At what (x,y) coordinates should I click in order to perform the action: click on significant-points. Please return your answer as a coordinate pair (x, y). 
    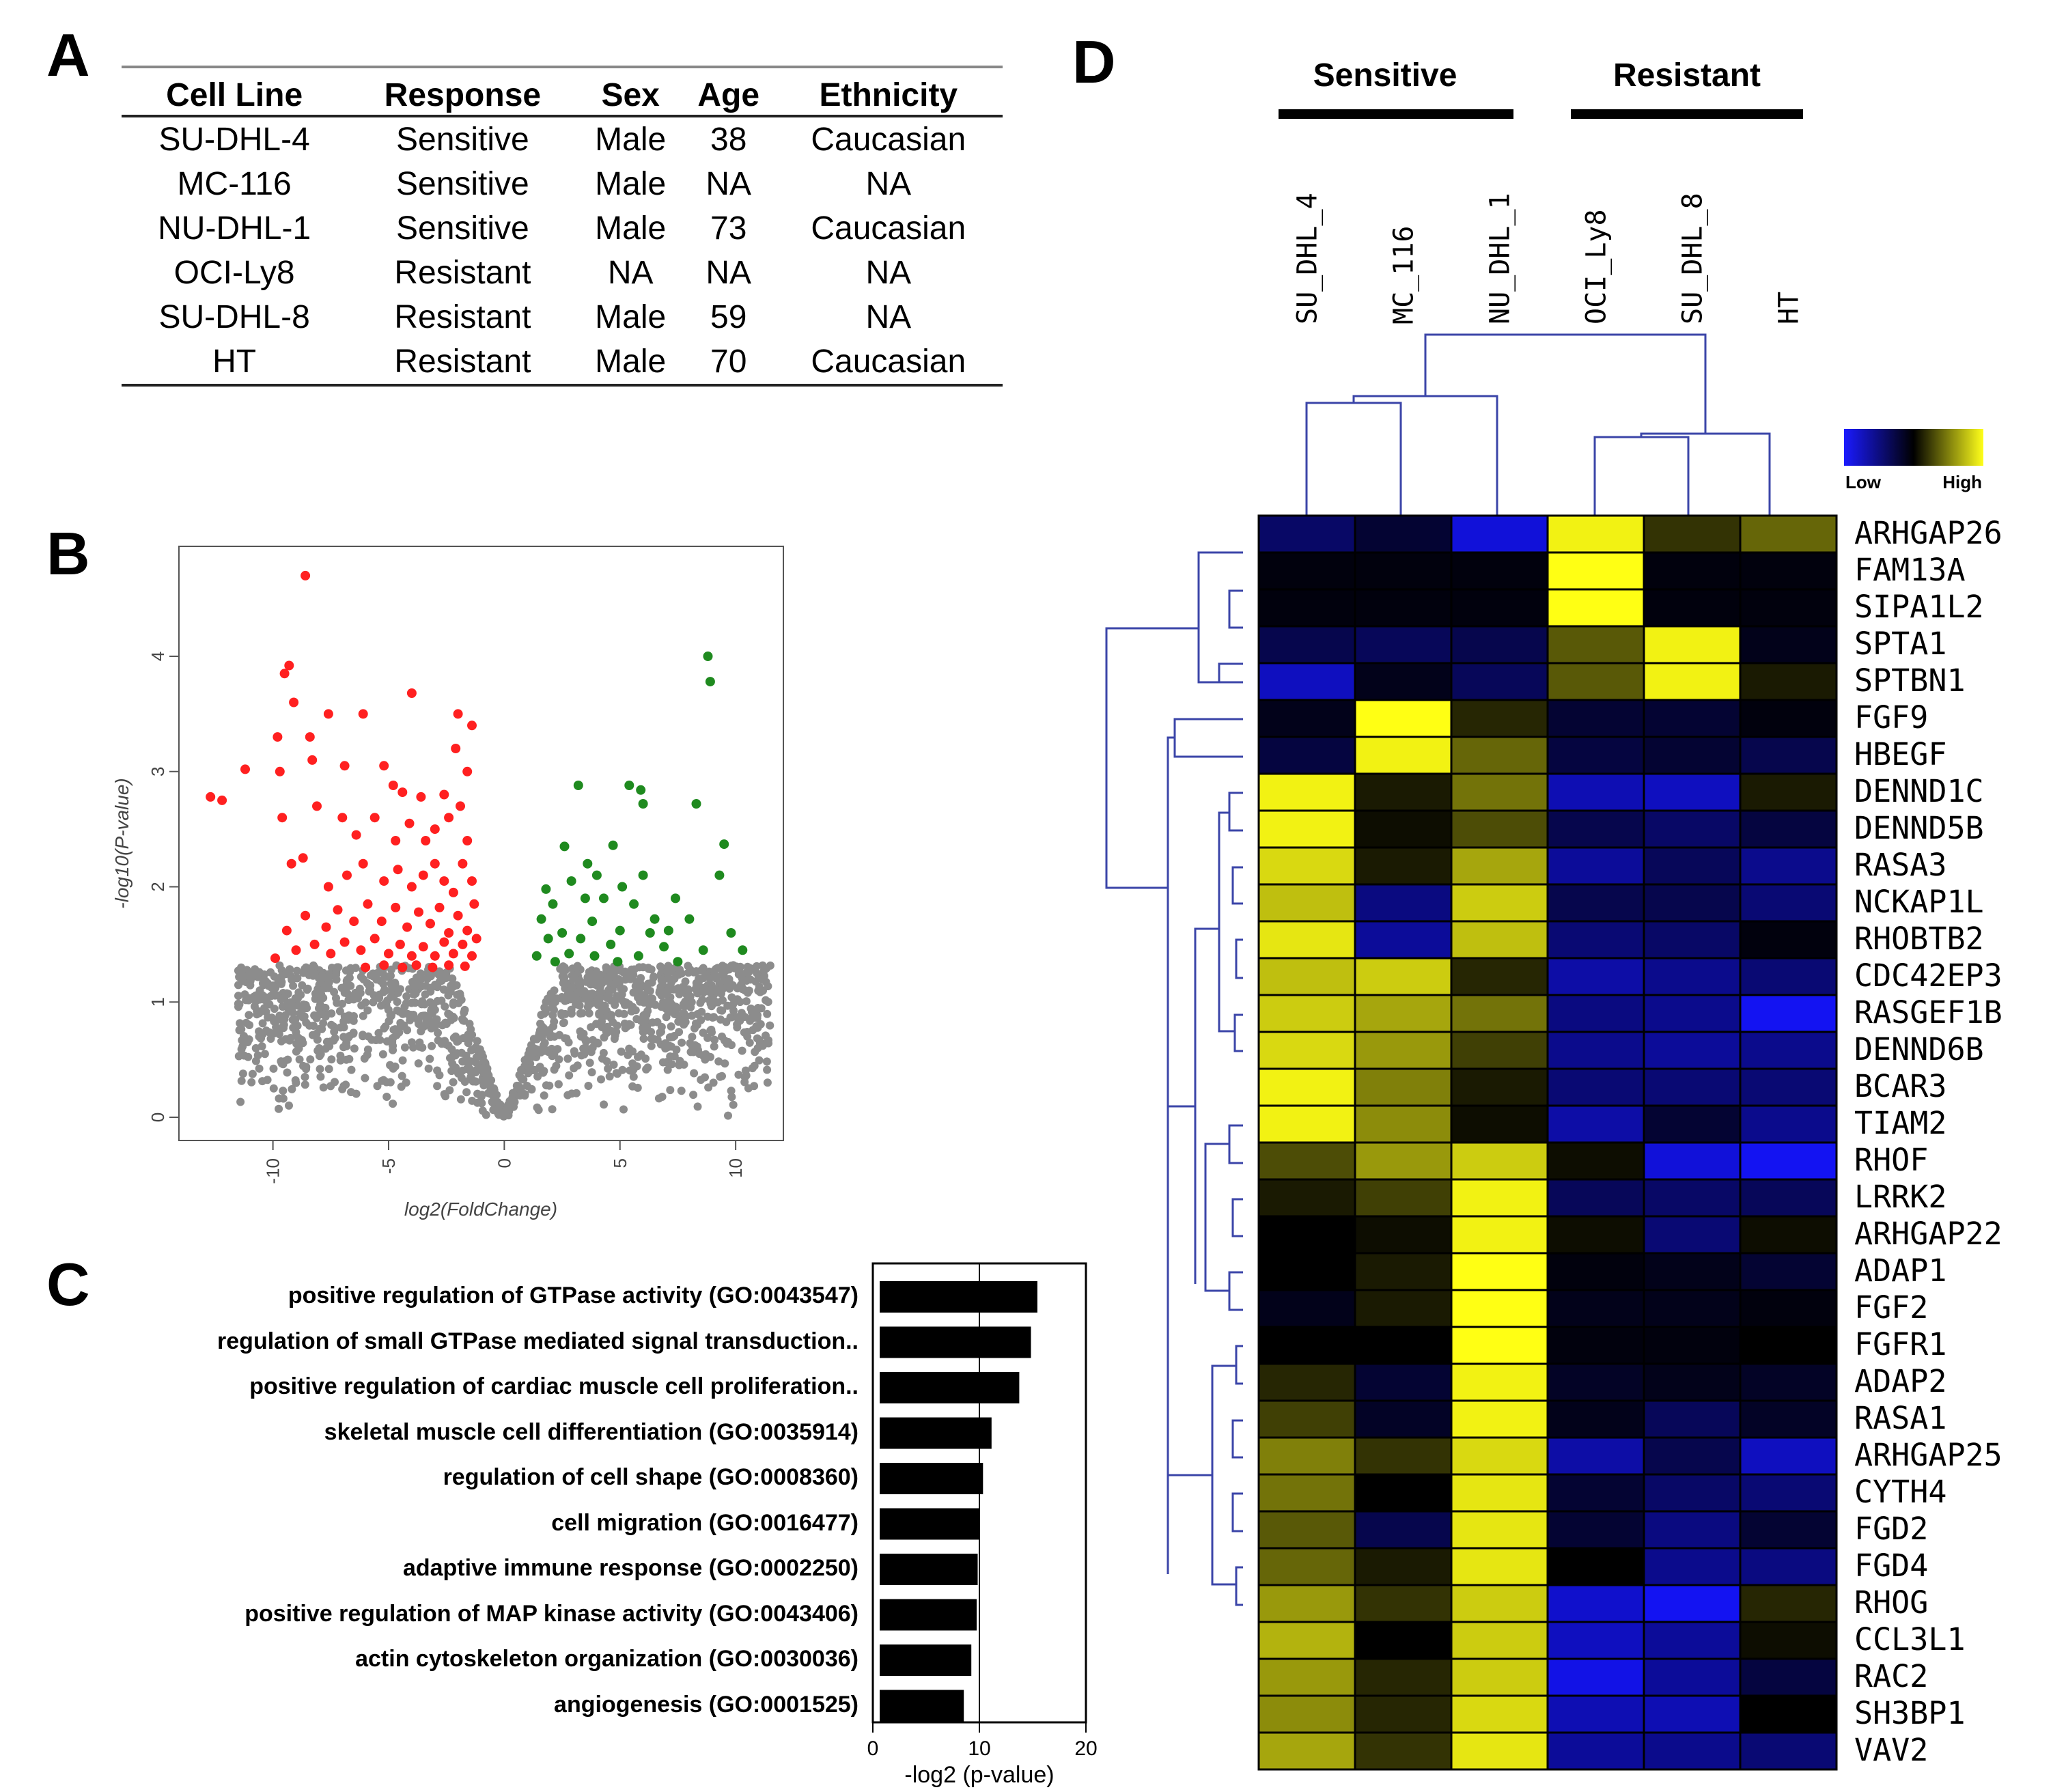
    Looking at the image, I should click on (477, 771).